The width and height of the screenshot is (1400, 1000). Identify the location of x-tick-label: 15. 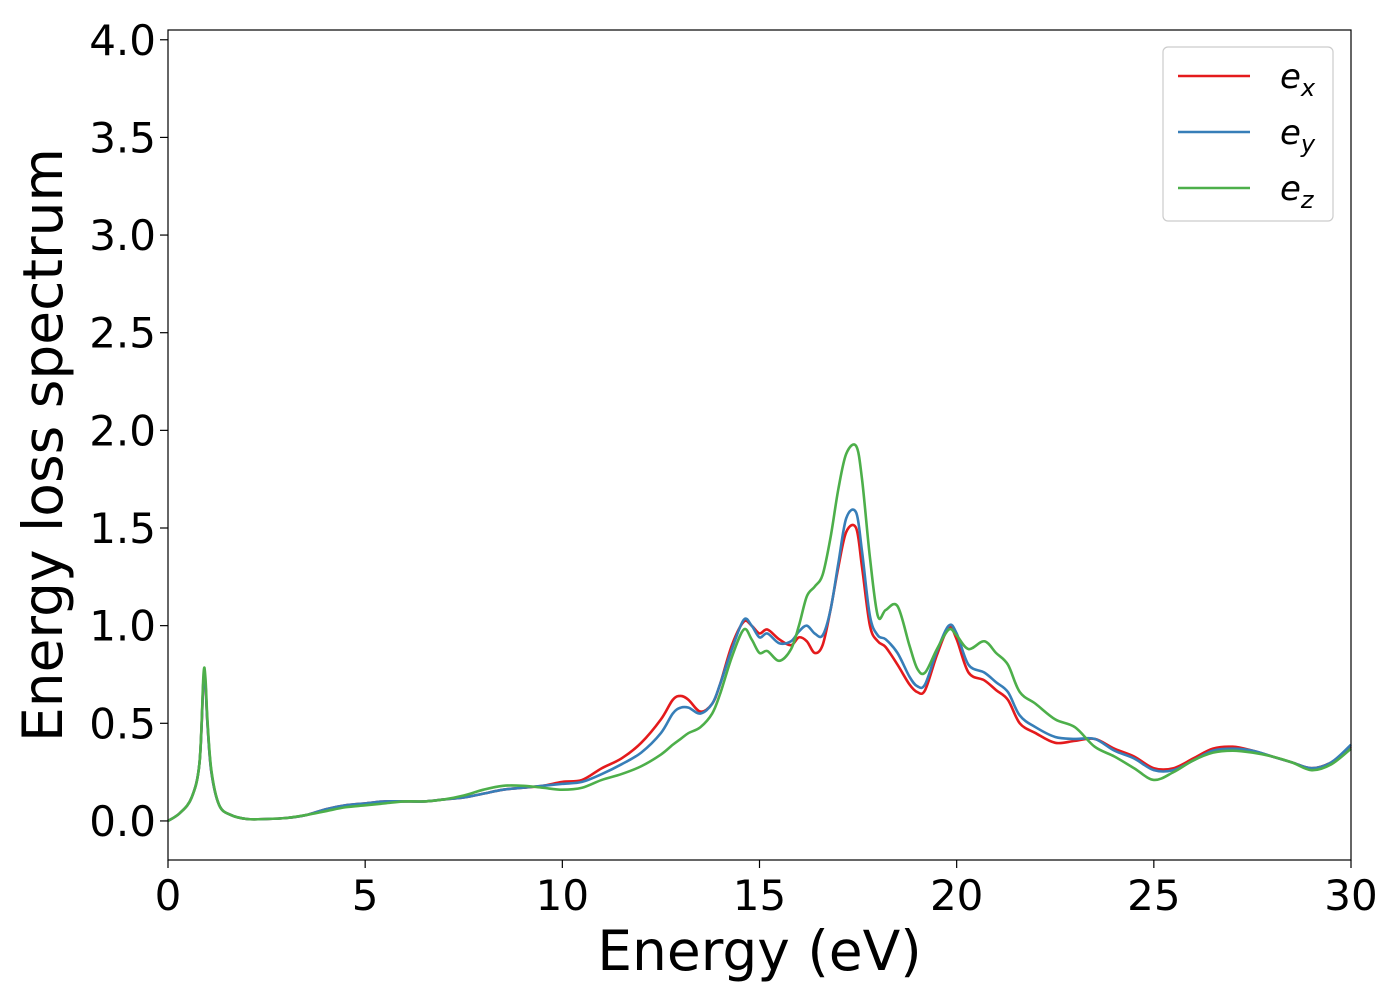
(759, 895).